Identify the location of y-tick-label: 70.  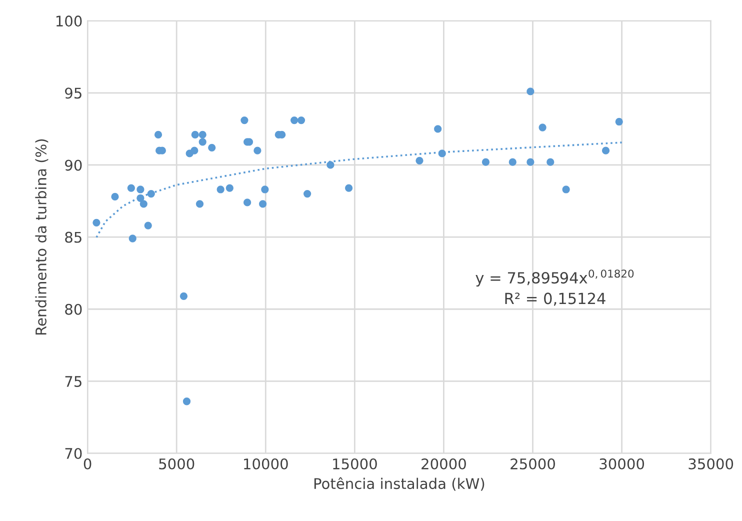
(73, 454).